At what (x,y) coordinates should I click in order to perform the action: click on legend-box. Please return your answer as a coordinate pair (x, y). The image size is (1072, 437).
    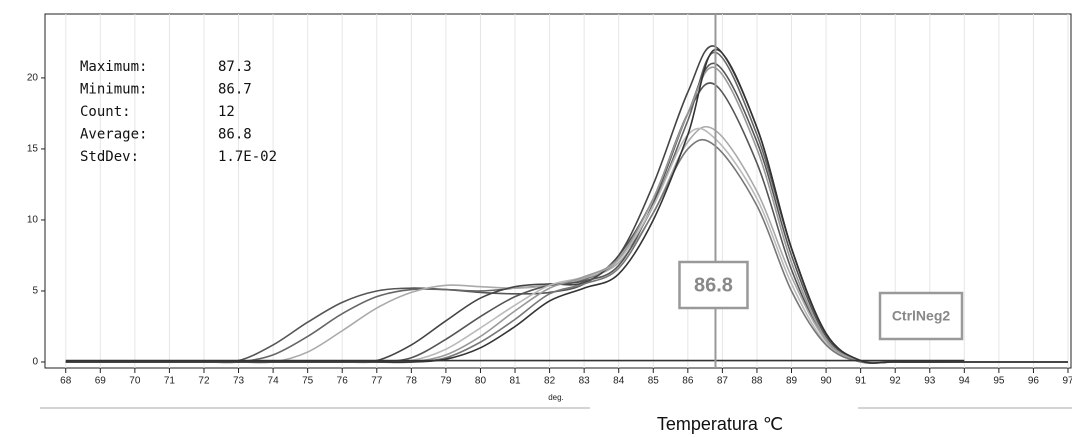
    Looking at the image, I should click on (921, 316).